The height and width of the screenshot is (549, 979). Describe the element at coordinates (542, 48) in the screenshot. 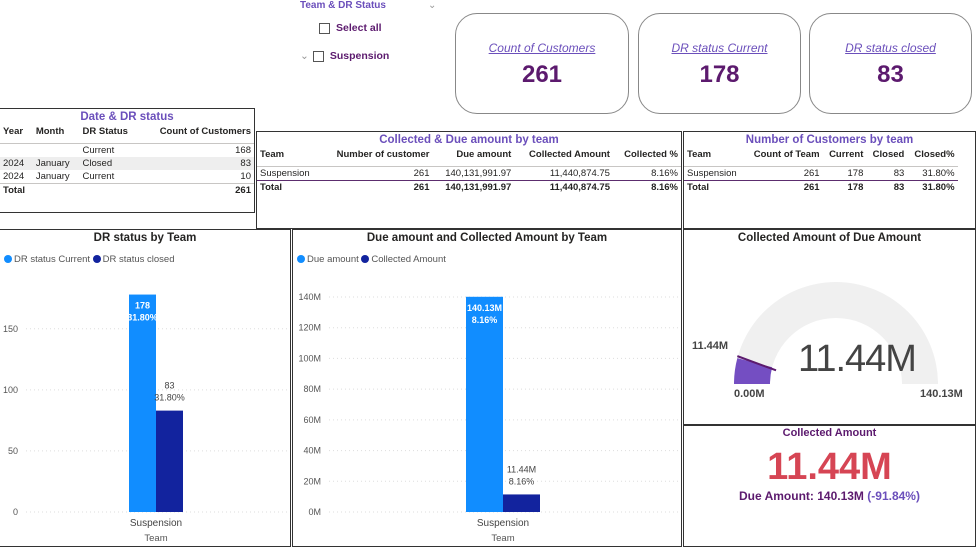

I see `card-label: Count of Customers` at that location.